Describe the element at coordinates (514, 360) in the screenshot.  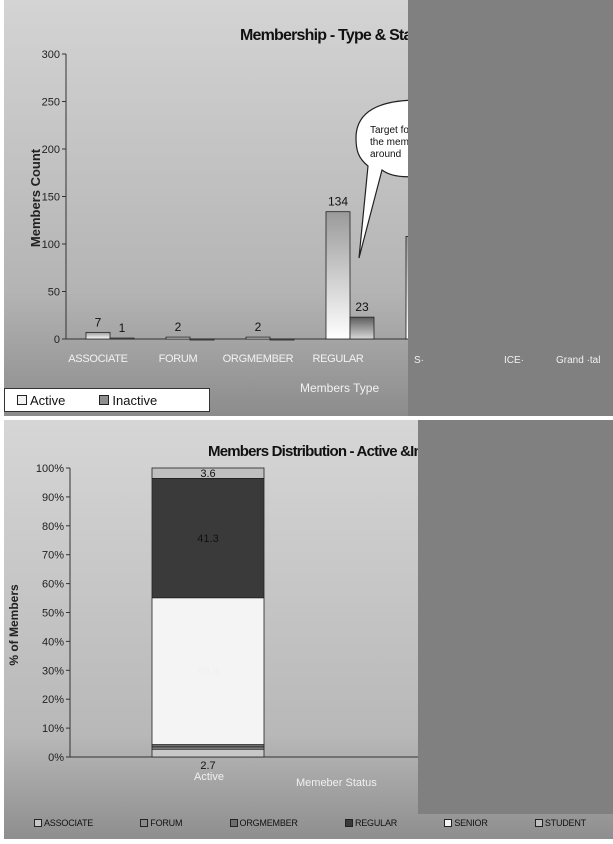
I see `outside-category-label: ICE·` at that location.